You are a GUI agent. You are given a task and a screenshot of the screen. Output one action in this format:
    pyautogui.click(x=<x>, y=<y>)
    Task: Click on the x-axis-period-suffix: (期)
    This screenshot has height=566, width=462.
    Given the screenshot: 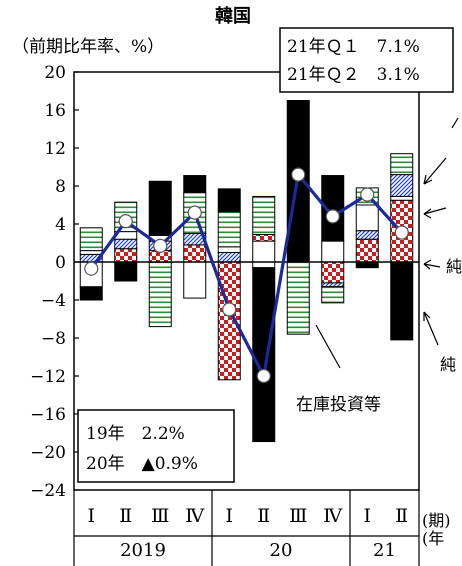 What is the action you would take?
    pyautogui.click(x=436, y=520)
    